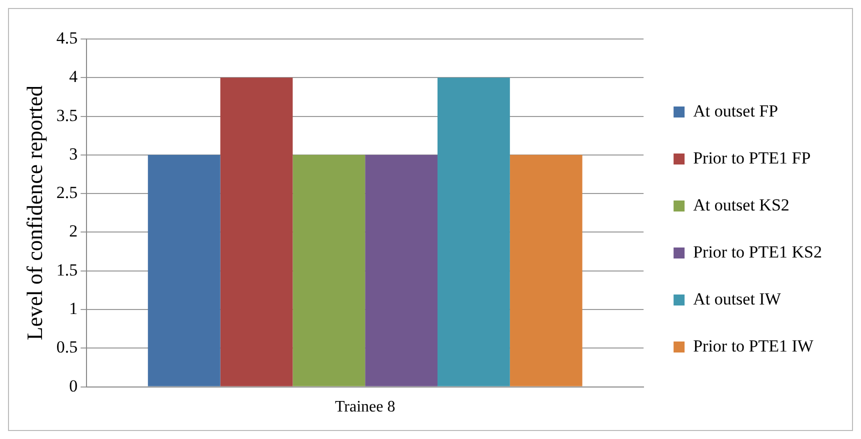 This screenshot has width=861, height=439. Describe the element at coordinates (34, 213) in the screenshot. I see `y-axis-title: Level of confidence reported` at that location.